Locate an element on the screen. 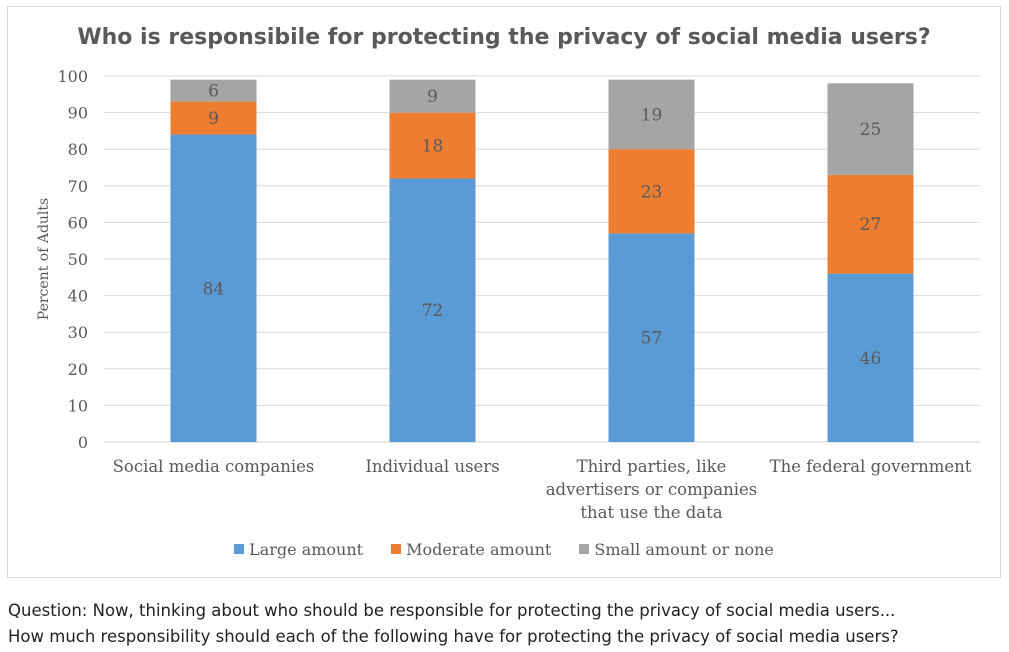 The image size is (1009, 652). data-label: 6 is located at coordinates (213, 92).